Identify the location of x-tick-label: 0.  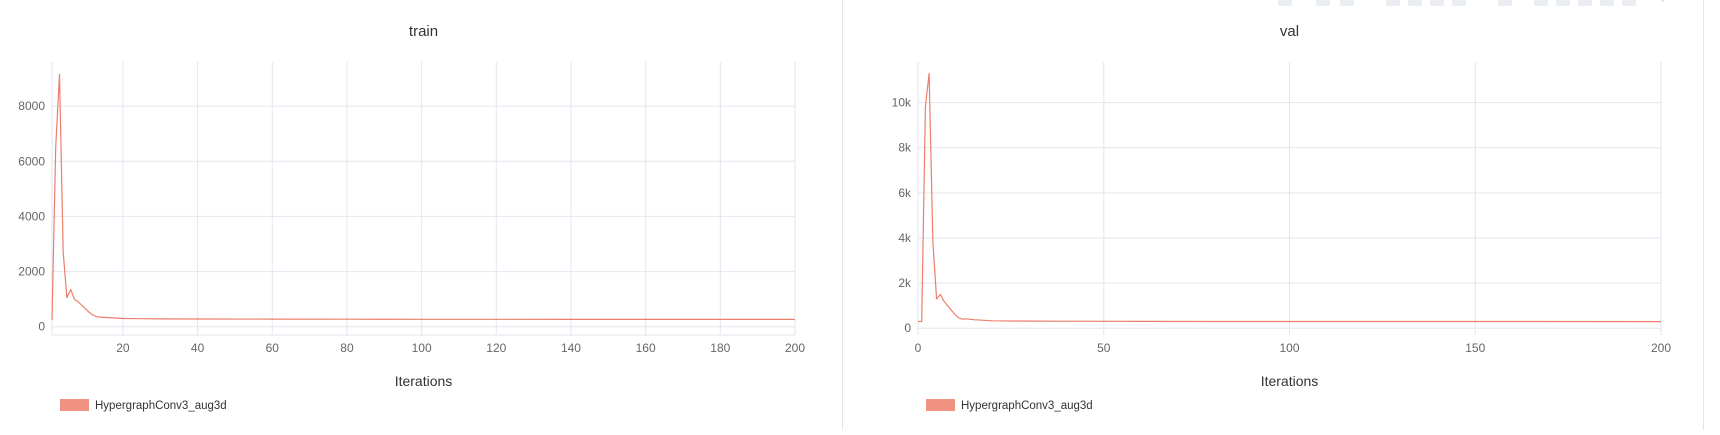
(918, 348).